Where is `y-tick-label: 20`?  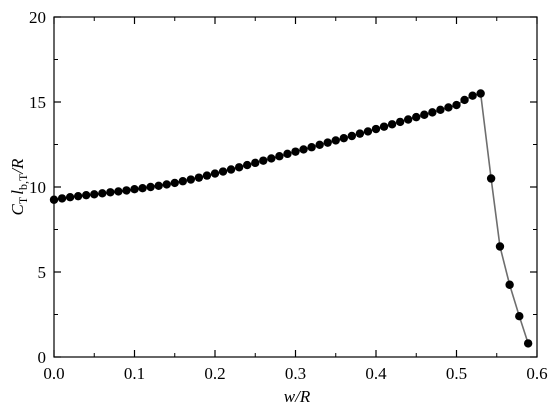 y-tick-label: 20 is located at coordinates (37, 17).